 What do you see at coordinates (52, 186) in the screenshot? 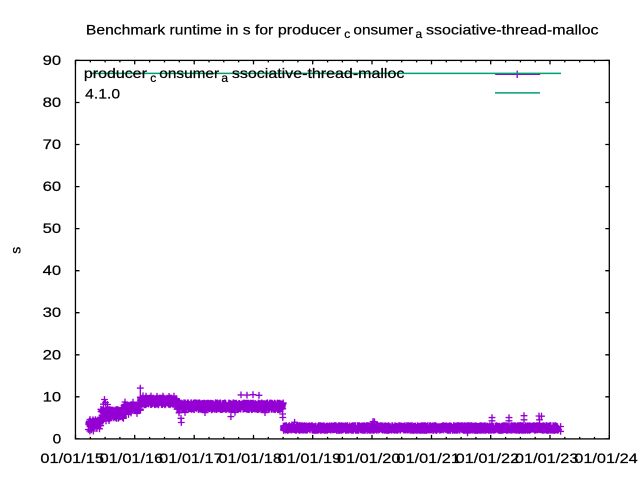
I see `svg-text: 60` at bounding box center [52, 186].